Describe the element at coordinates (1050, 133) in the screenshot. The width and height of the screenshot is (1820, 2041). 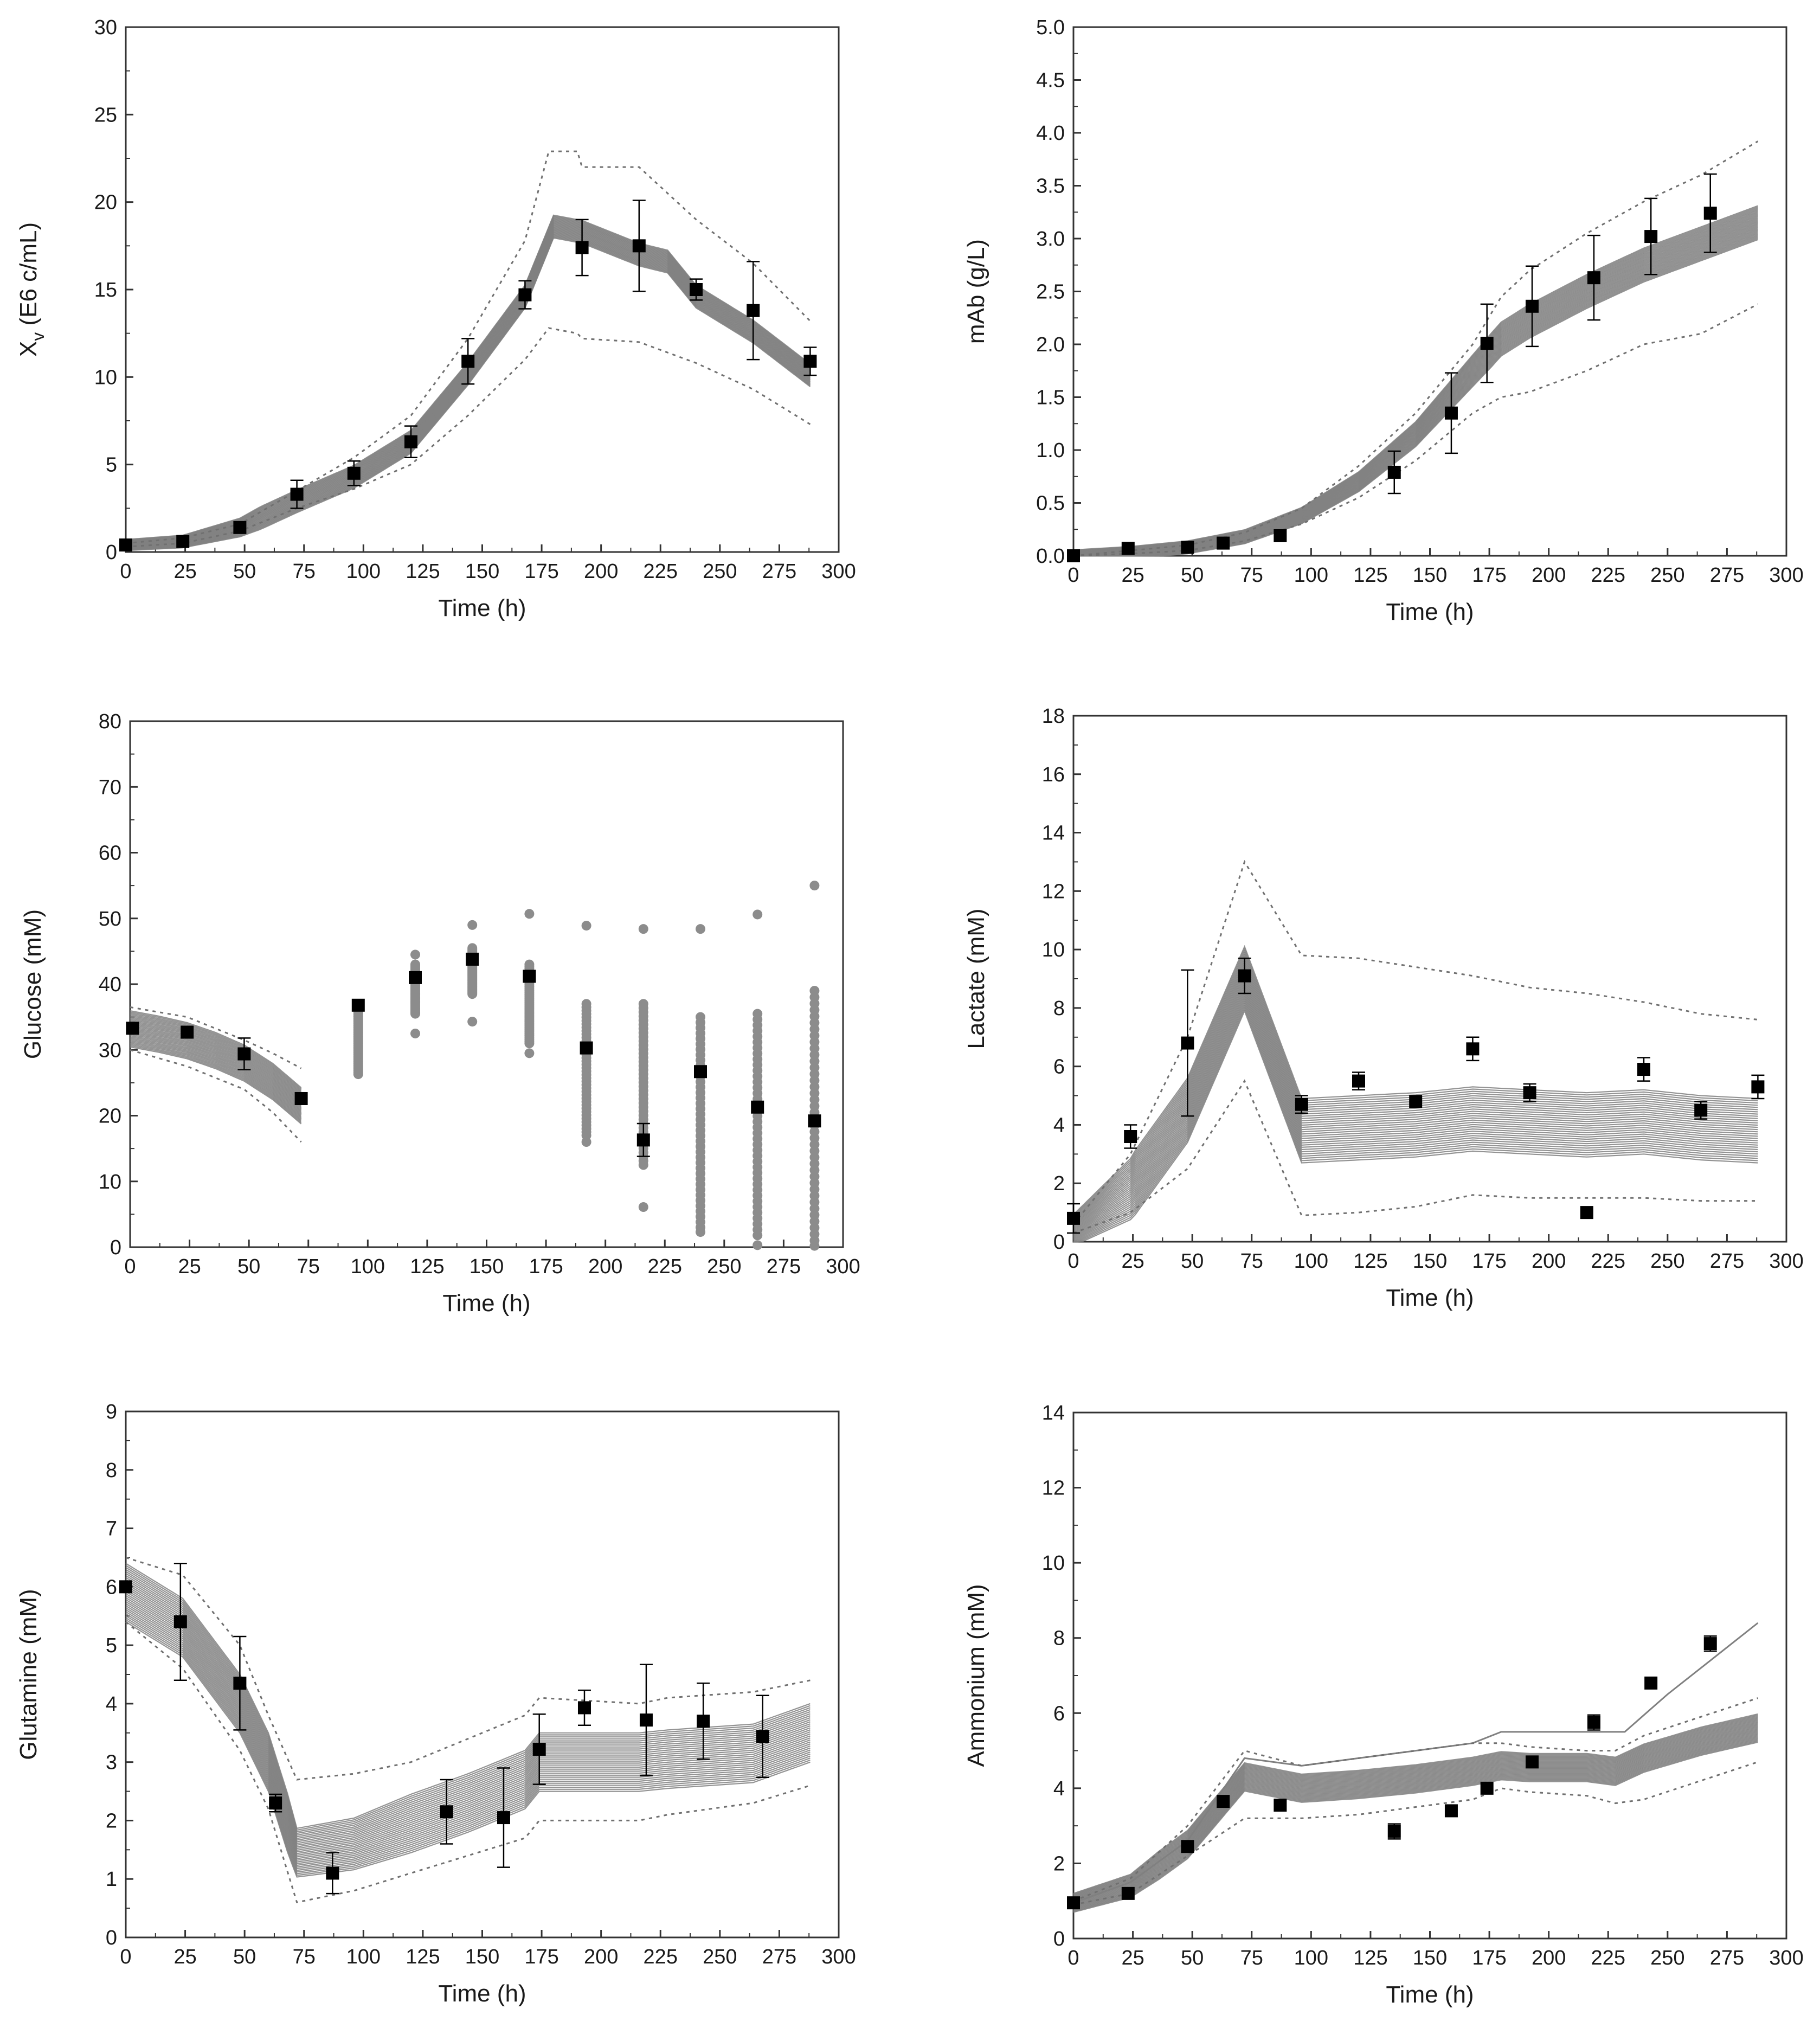
I see `y-tick-label: 4.0` at that location.